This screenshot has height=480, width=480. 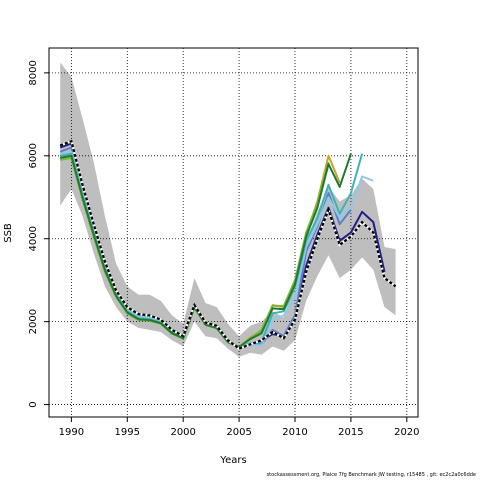 I want to click on y-axis-label: SSB, so click(x=8, y=233).